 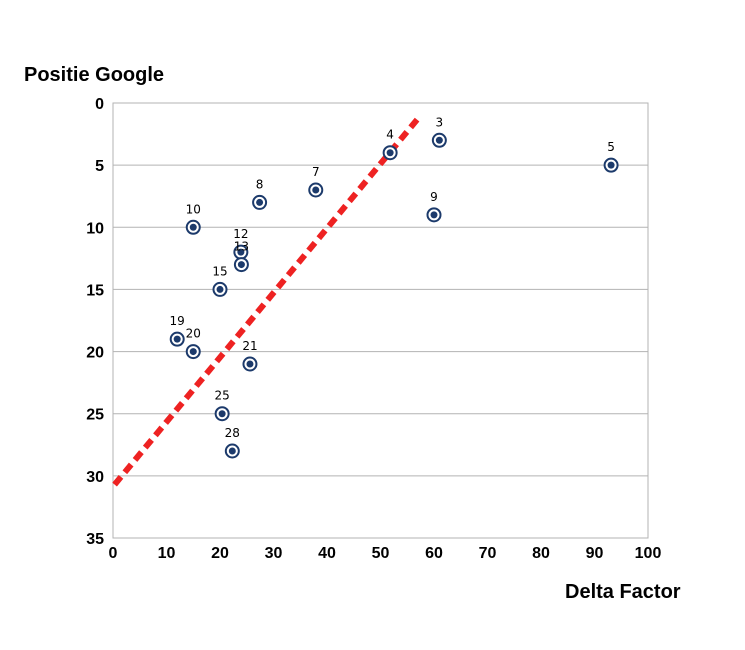 I want to click on x-tick-label: 70, so click(x=488, y=553).